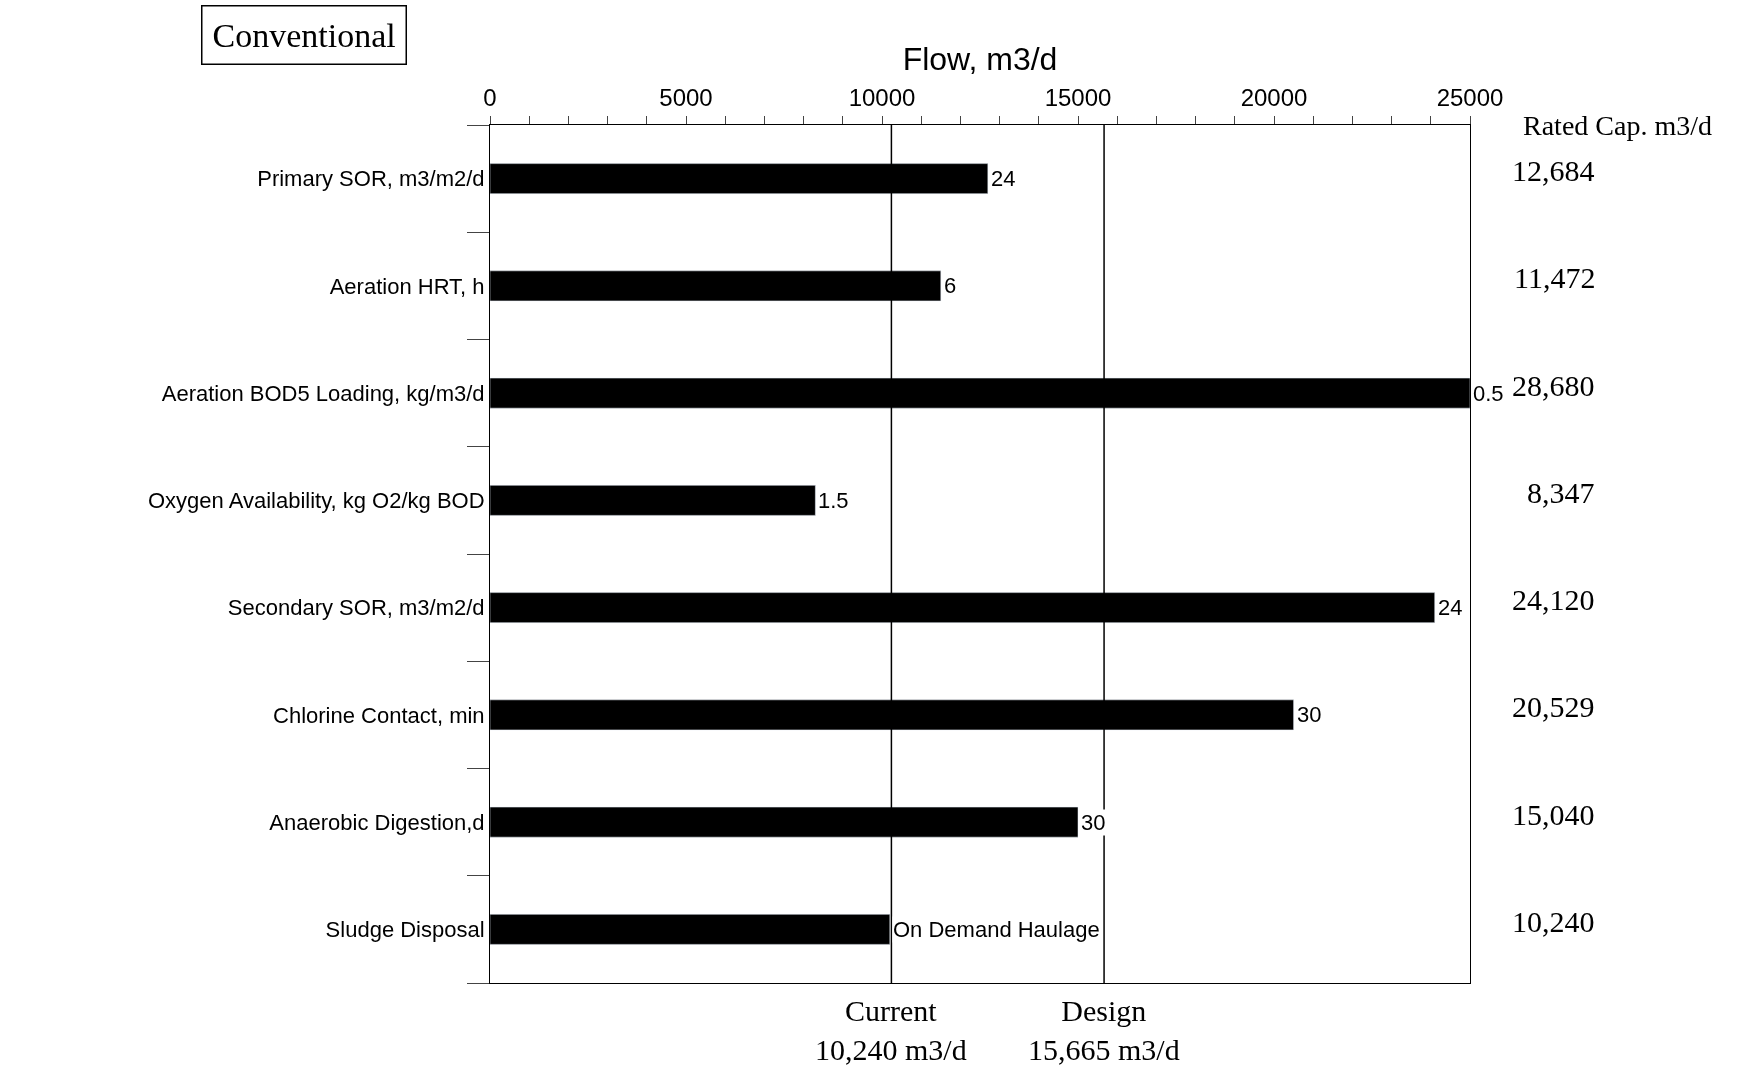 Image resolution: width=1756 pixels, height=1083 pixels. I want to click on y-tick-label: Aeration HRT, h, so click(407, 286).